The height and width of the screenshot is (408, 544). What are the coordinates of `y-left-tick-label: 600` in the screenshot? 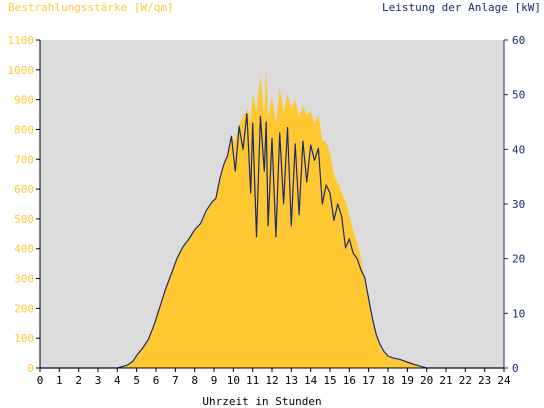 It's located at (24, 189).